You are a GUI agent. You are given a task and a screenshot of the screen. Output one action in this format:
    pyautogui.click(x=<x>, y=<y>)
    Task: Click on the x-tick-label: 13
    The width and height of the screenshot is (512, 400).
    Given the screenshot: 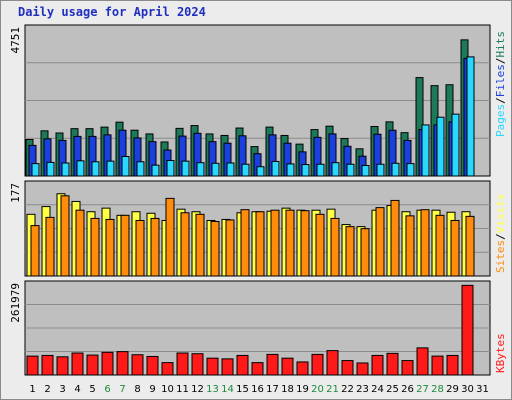 What is the action you would take?
    pyautogui.click(x=212, y=389)
    